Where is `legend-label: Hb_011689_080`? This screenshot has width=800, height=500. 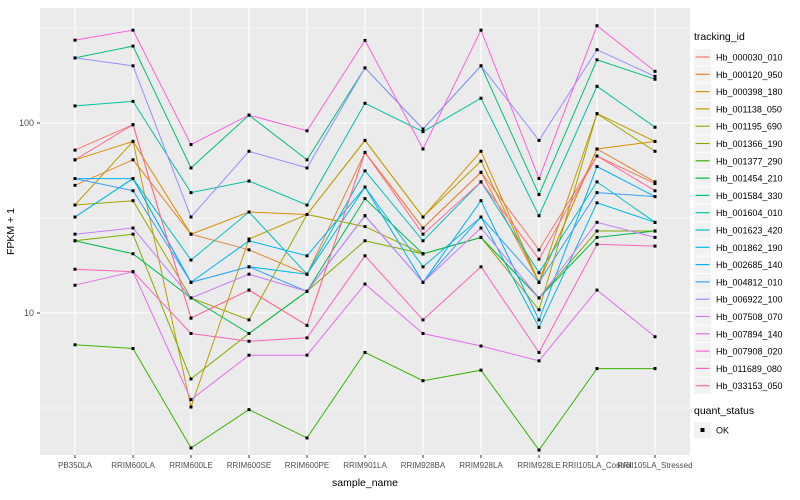 legend-label: Hb_011689_080 is located at coordinates (749, 369).